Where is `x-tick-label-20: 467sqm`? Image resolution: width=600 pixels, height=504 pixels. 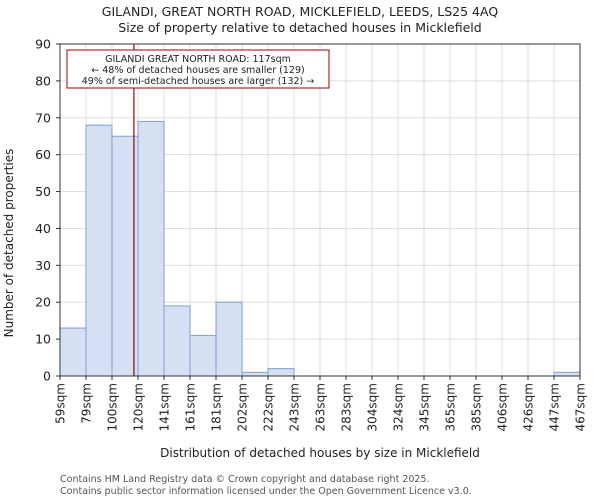 x-tick-label-20: 467sqm is located at coordinates (581, 407).